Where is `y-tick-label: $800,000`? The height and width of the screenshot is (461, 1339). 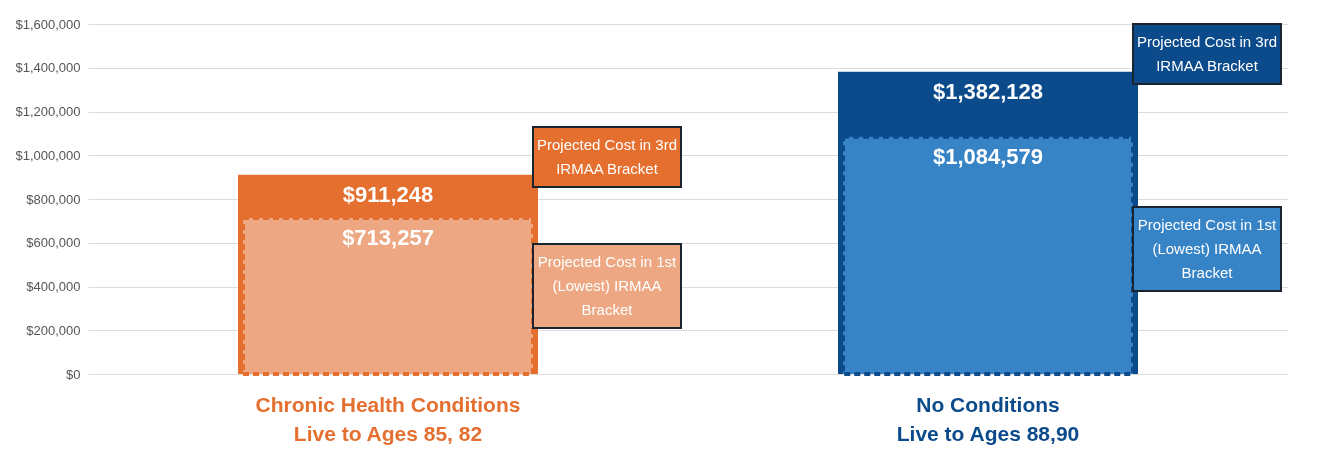
y-tick-label: $800,000 is located at coordinates (53, 199).